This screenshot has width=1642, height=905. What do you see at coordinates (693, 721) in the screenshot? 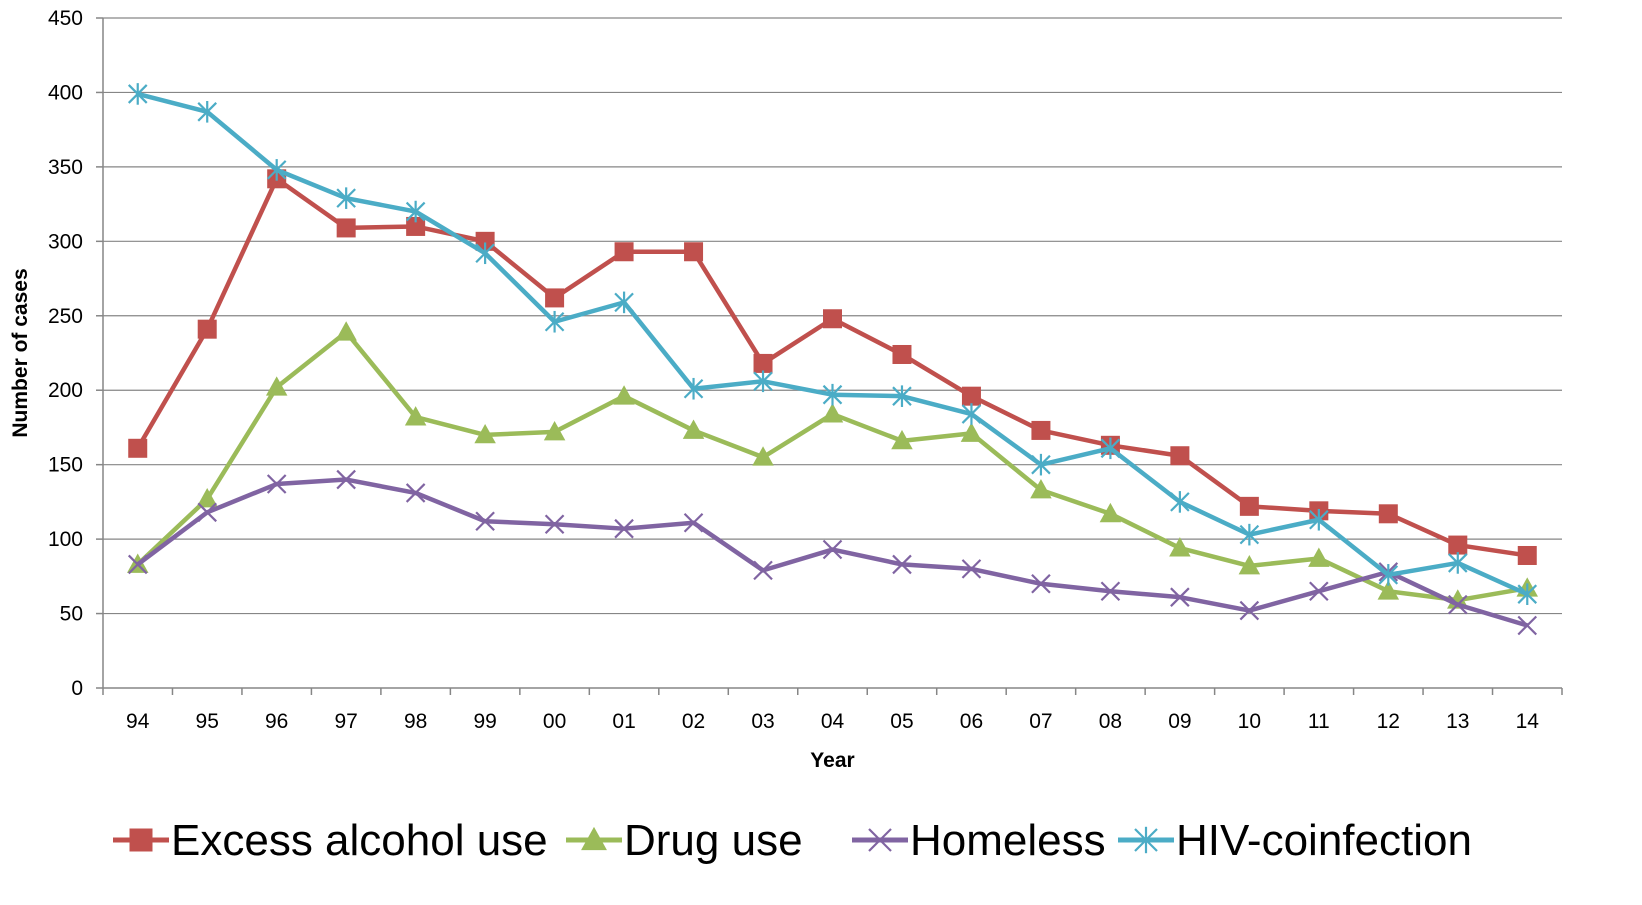
I see `x-tick-label: 02` at bounding box center [693, 721].